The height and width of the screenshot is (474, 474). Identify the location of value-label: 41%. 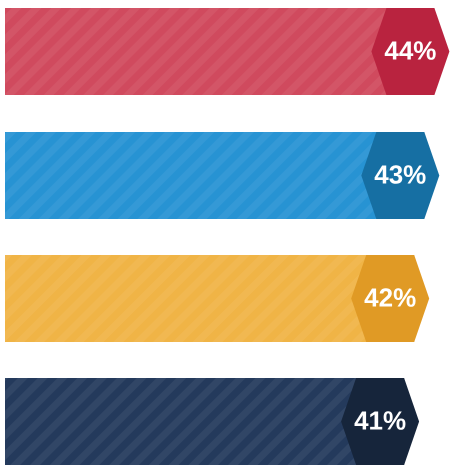
(380, 420).